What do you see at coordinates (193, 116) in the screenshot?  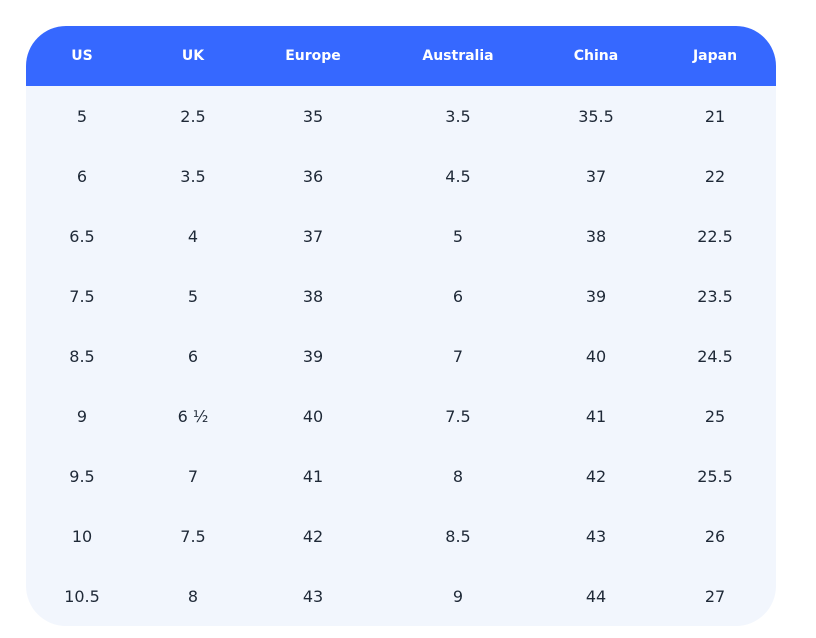 I see `table-cell: 2.5` at bounding box center [193, 116].